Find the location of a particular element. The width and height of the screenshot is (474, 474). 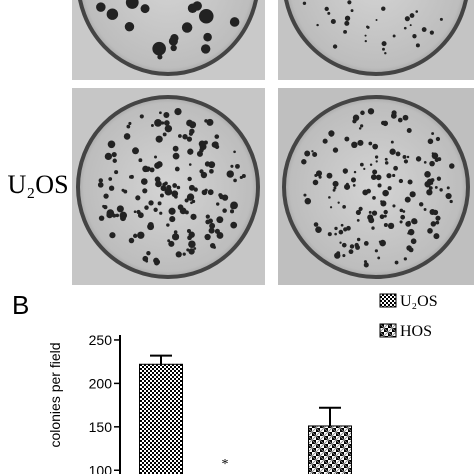

y-axis-label: colonies per field is located at coordinates (55, 394).